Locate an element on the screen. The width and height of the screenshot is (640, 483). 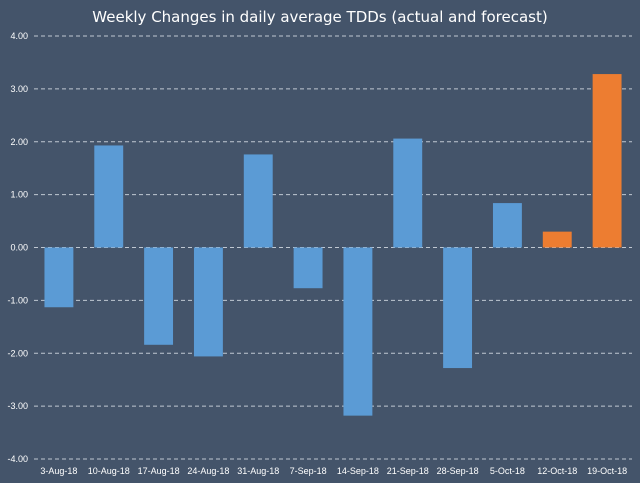
x-tick-label: 17-Aug-18 is located at coordinates (159, 471).